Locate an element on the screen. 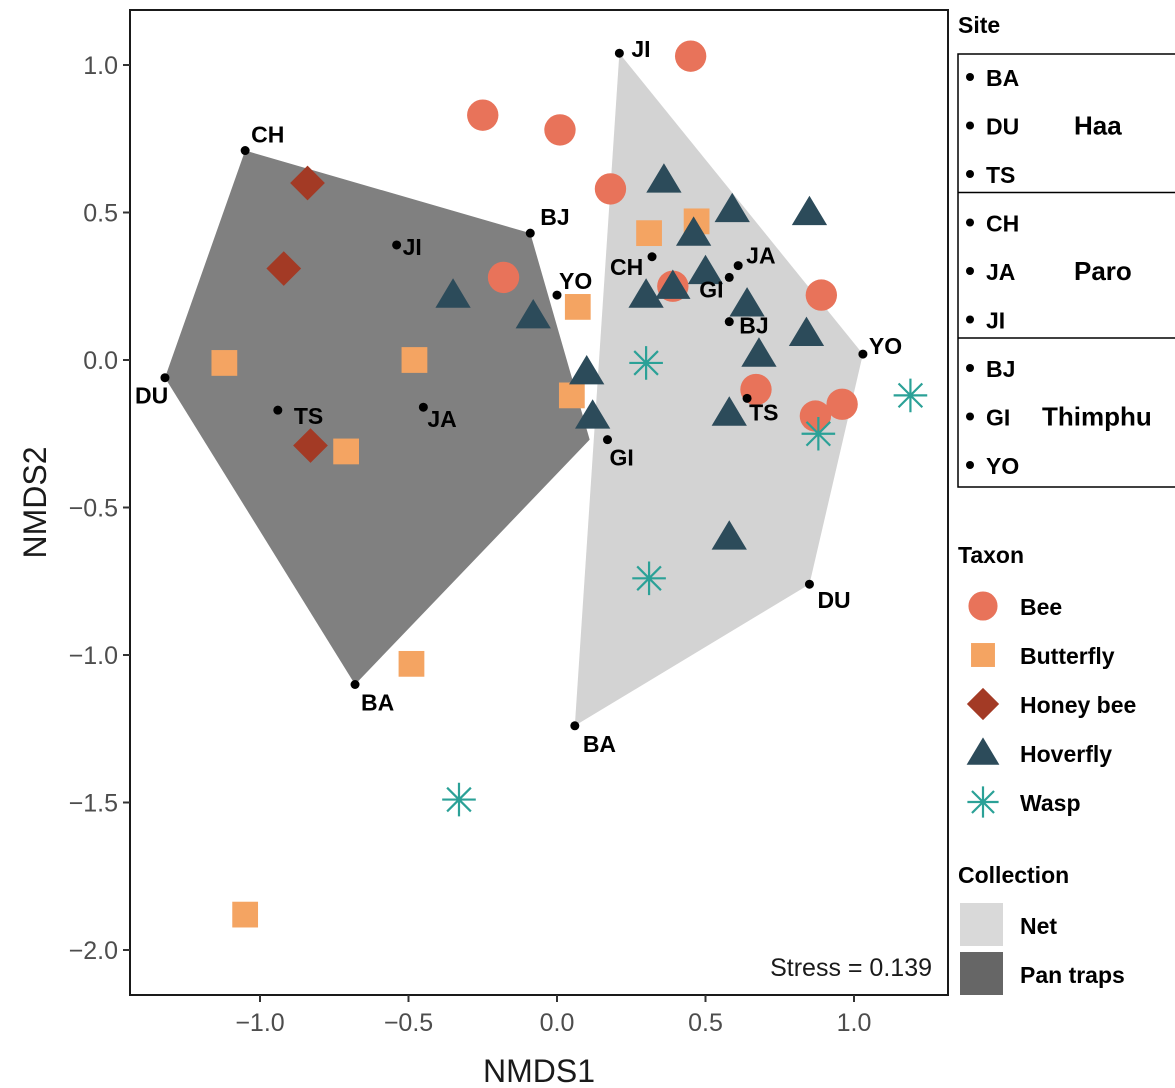 The height and width of the screenshot is (1088, 1175). site-label-du: DU is located at coordinates (151, 396).